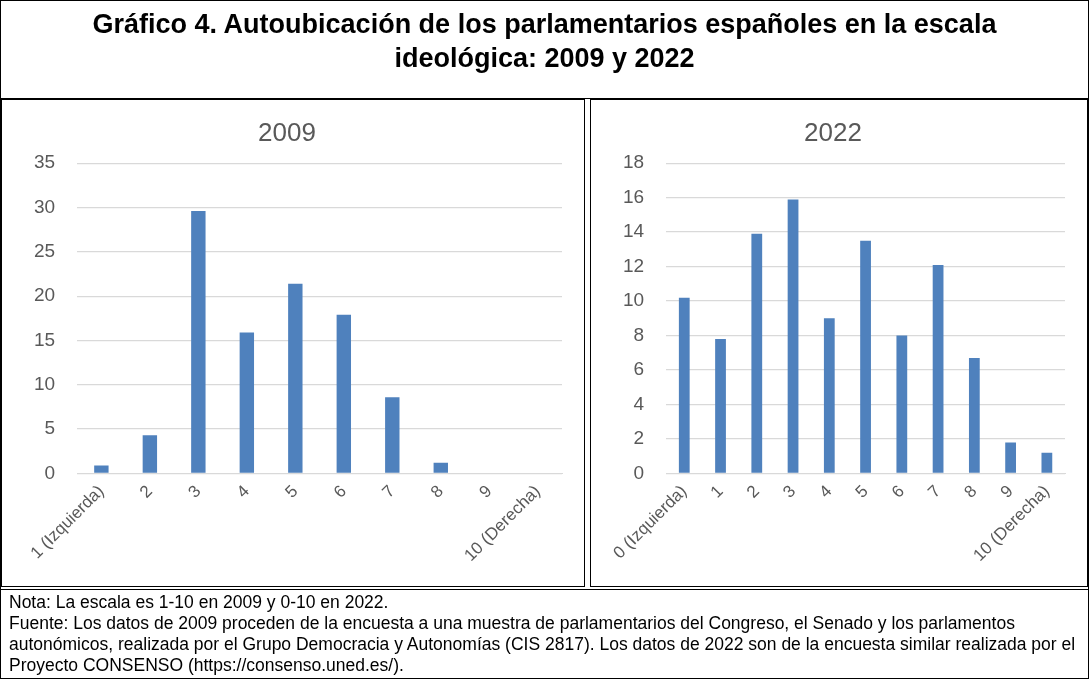 The image size is (1091, 682). What do you see at coordinates (633, 162) in the screenshot?
I see `y-tick-label: 18` at bounding box center [633, 162].